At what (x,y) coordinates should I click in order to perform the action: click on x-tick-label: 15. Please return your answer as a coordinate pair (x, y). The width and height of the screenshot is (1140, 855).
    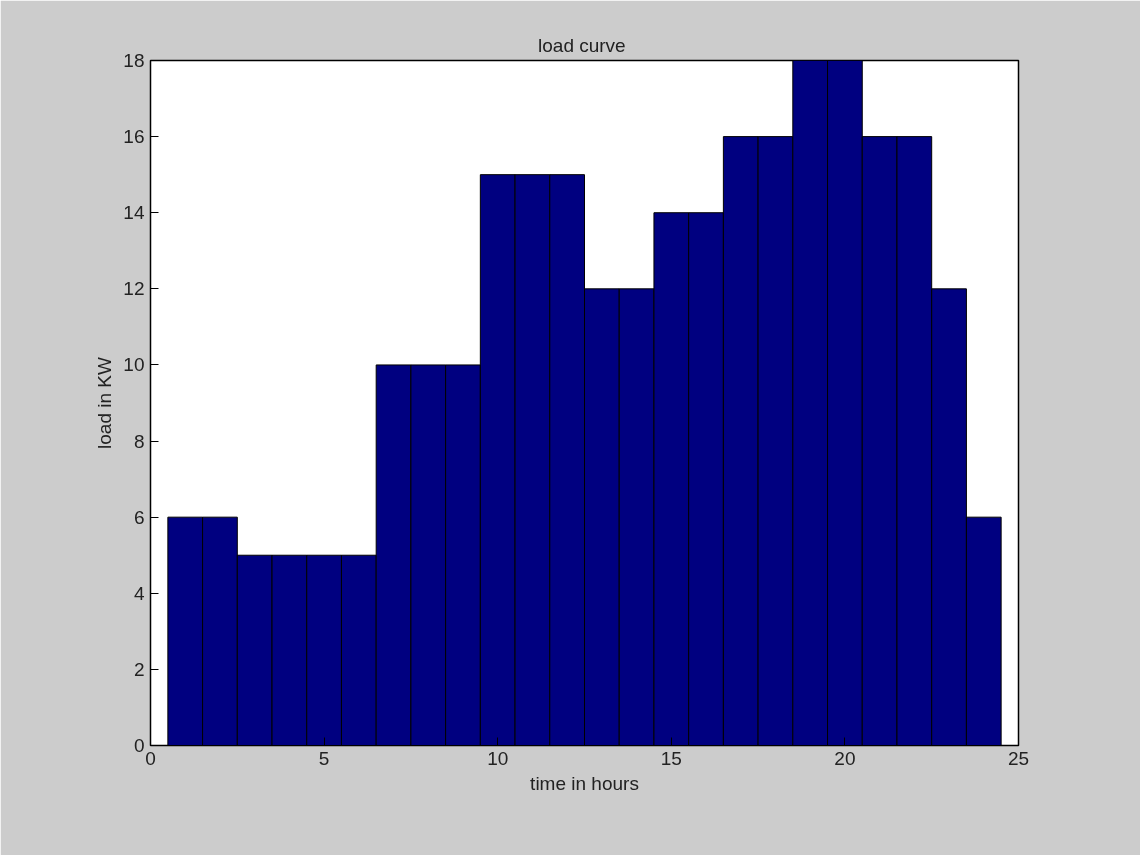
    Looking at the image, I should click on (671, 758).